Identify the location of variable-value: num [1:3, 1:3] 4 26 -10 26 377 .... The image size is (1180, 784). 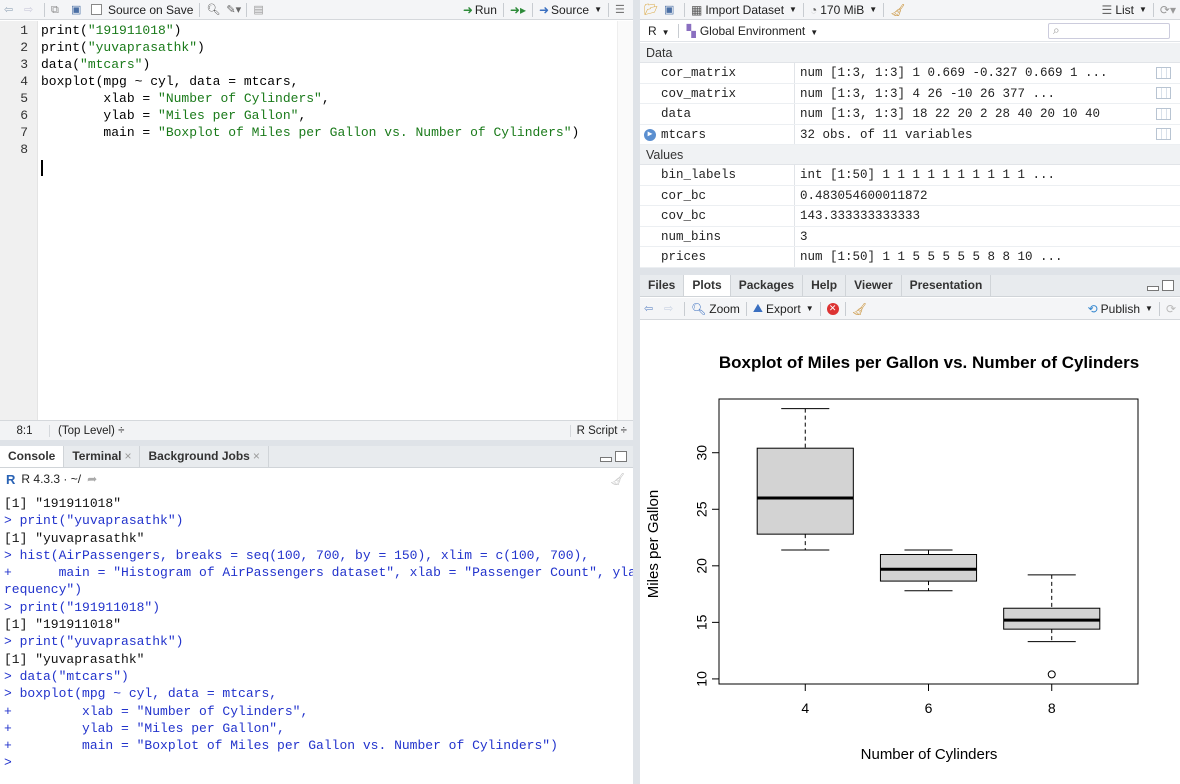
(928, 93).